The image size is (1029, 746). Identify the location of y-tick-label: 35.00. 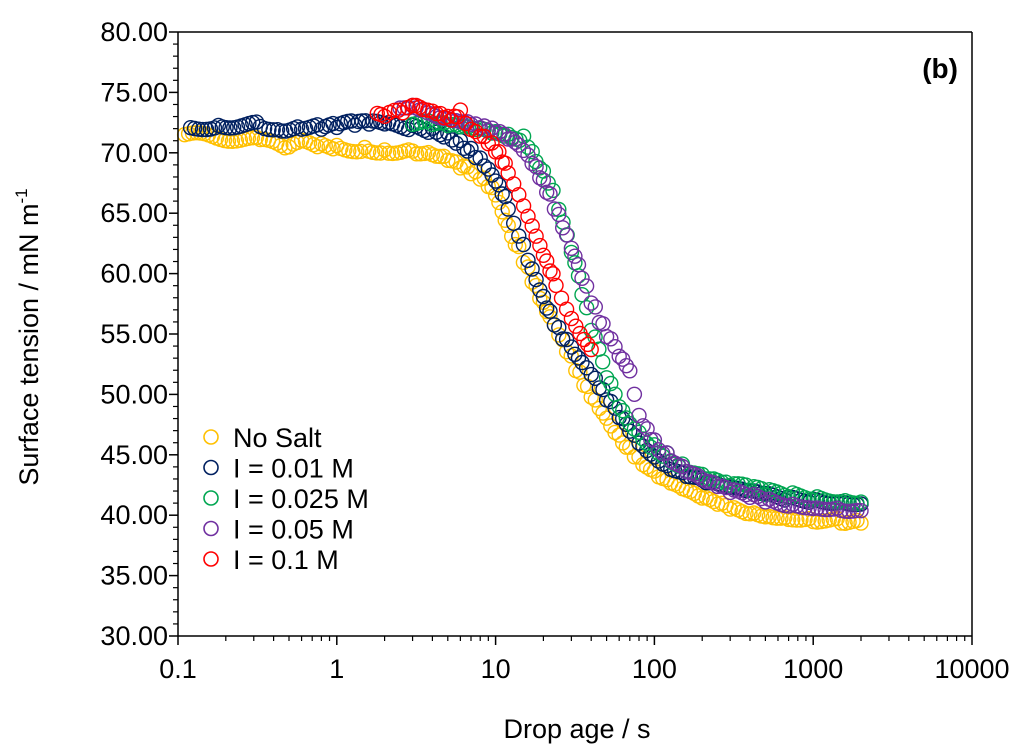
(134, 576).